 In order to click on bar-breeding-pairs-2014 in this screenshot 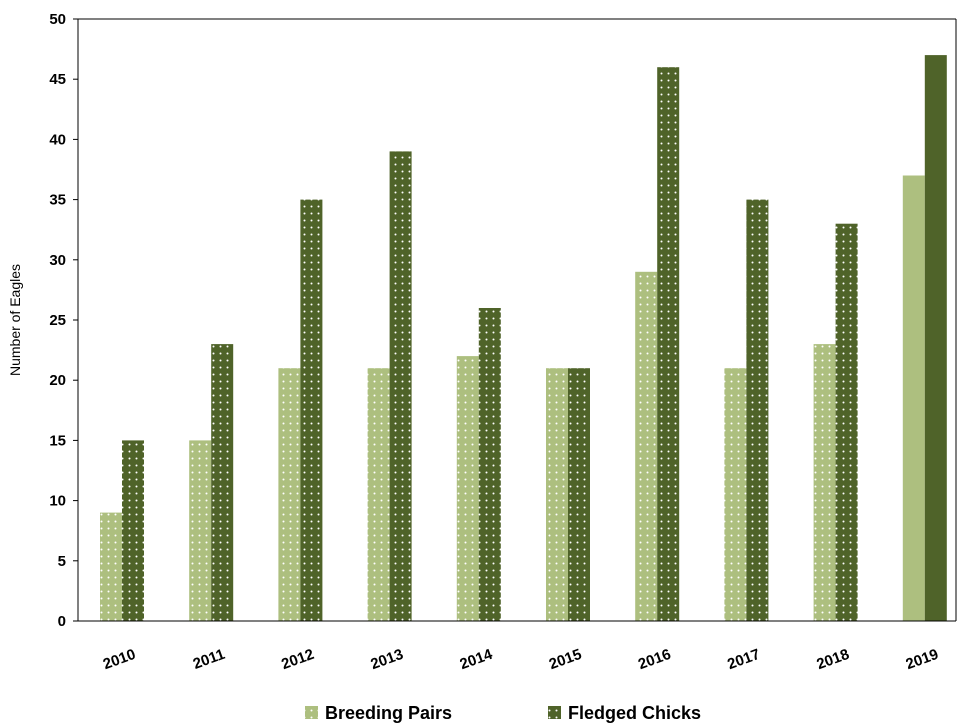, I will do `click(467, 488)`.